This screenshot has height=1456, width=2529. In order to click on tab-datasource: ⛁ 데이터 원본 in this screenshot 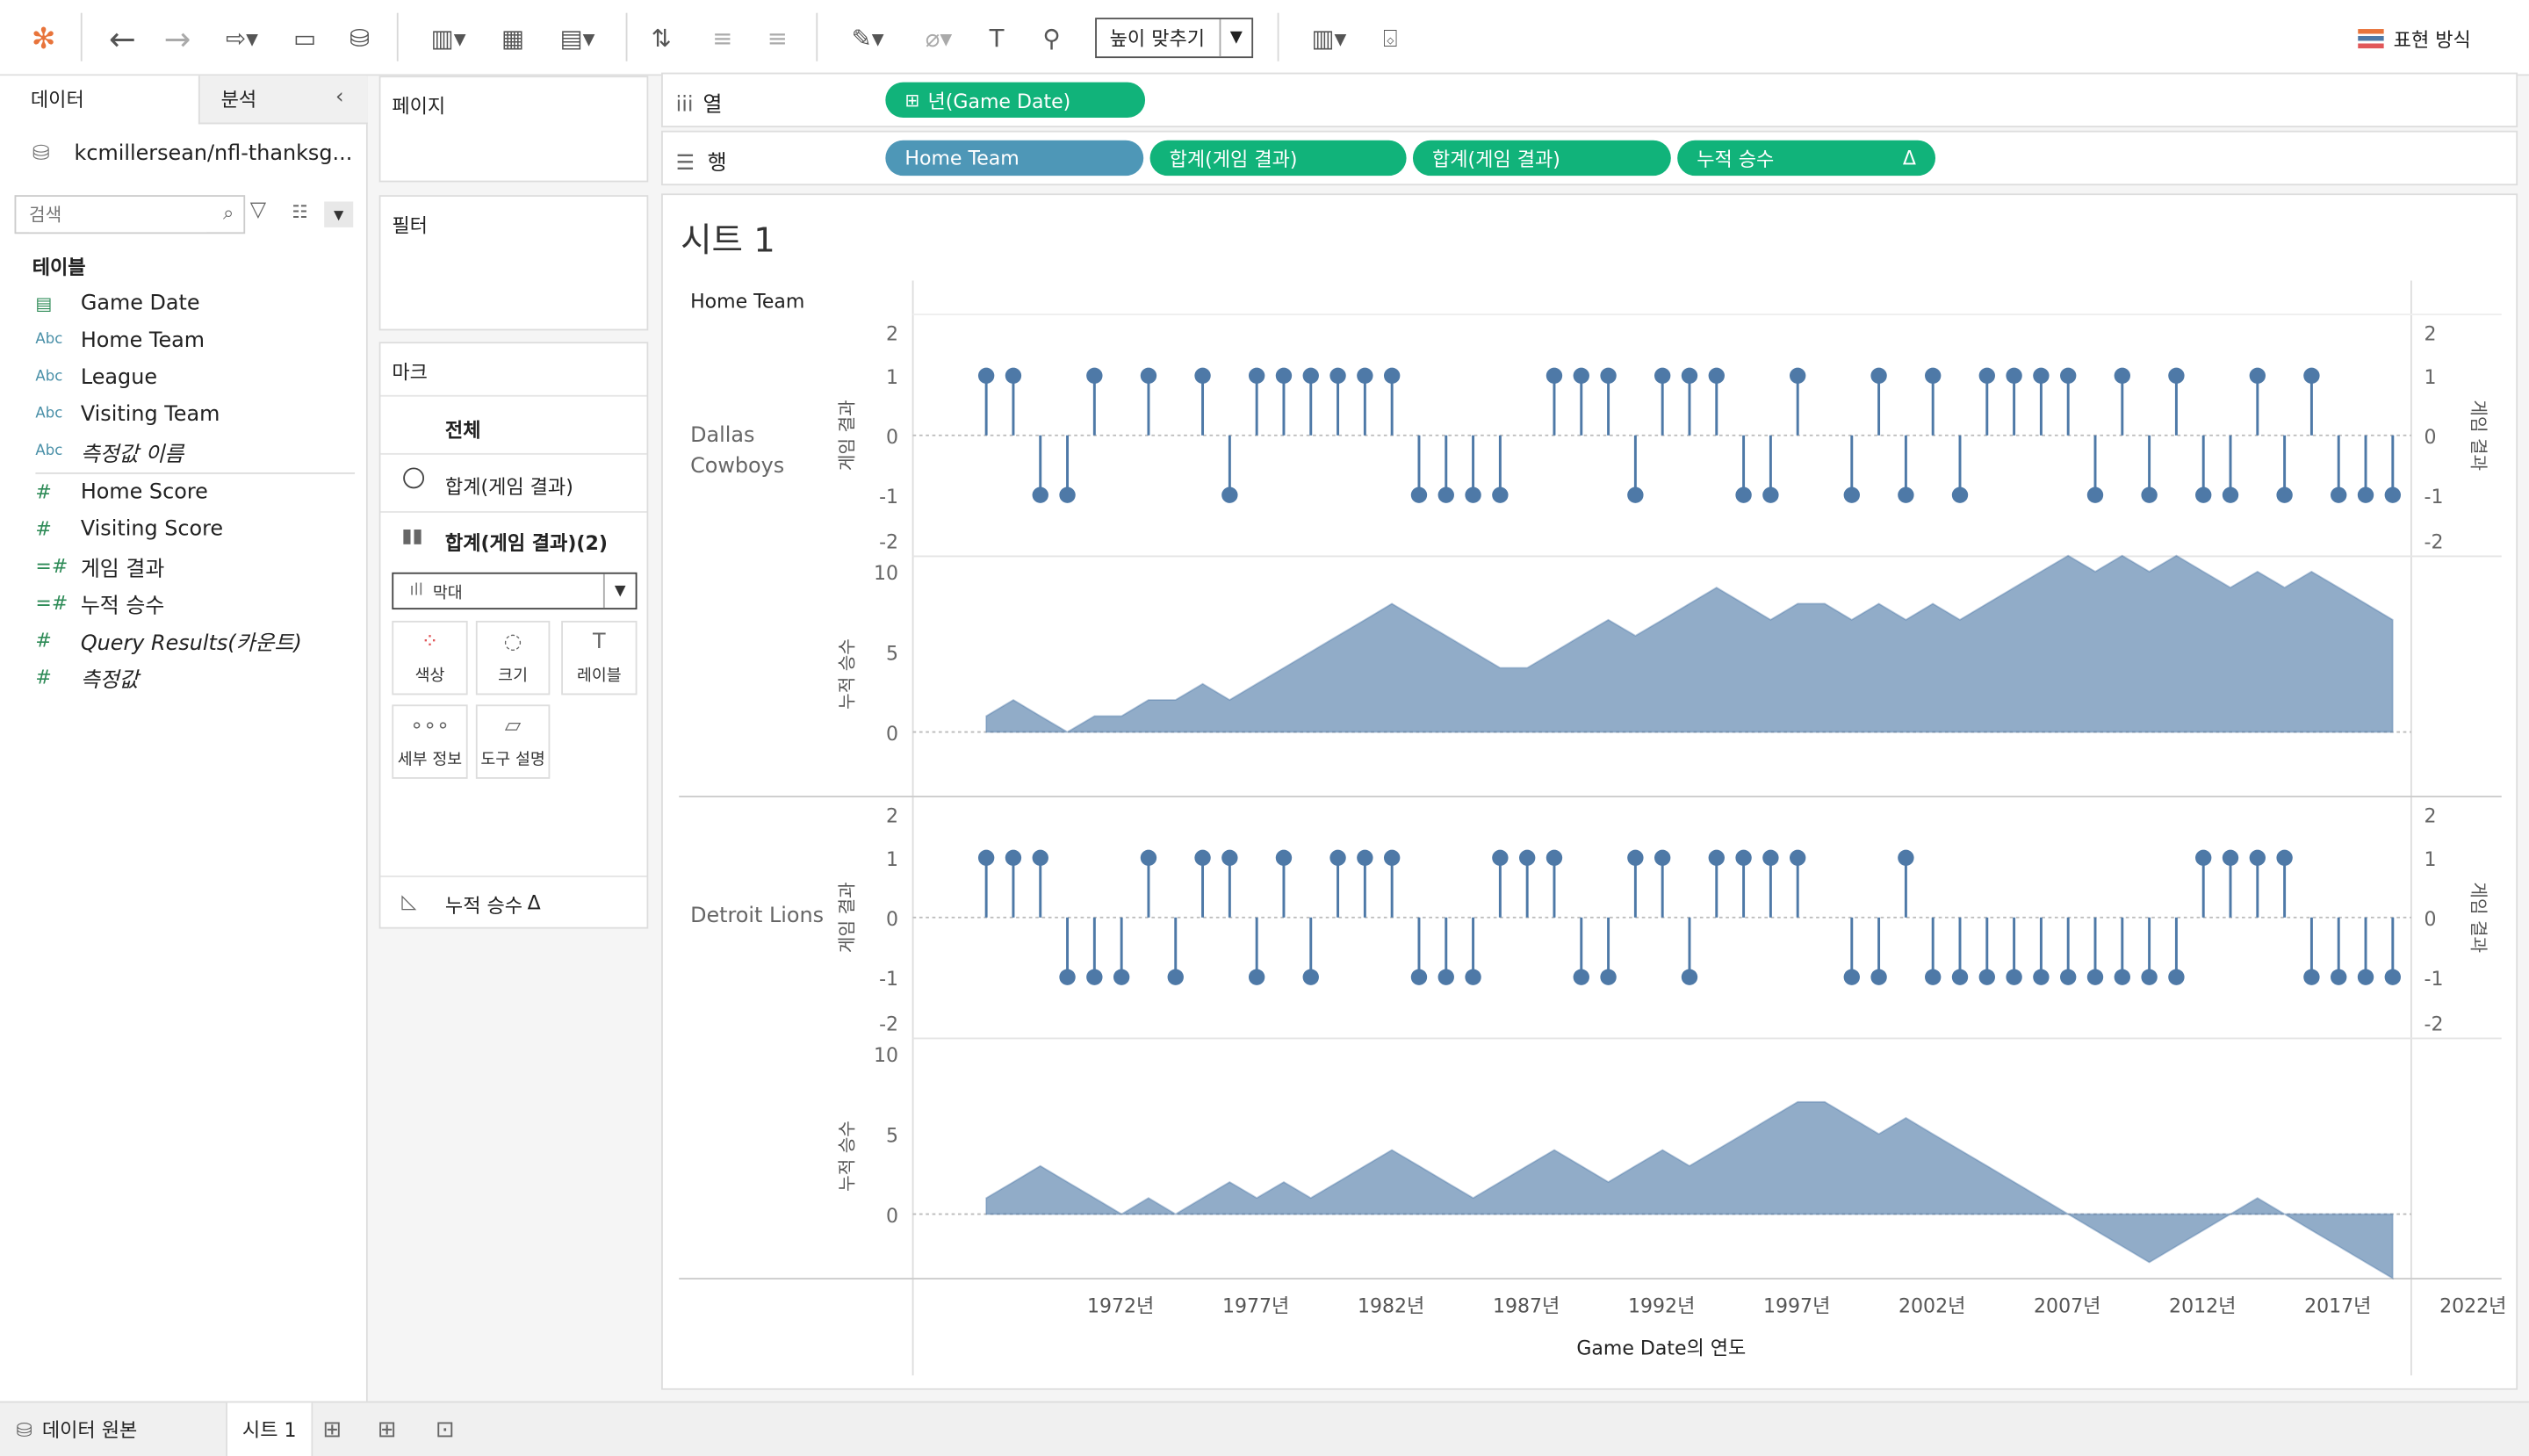, I will do `click(121, 1429)`.